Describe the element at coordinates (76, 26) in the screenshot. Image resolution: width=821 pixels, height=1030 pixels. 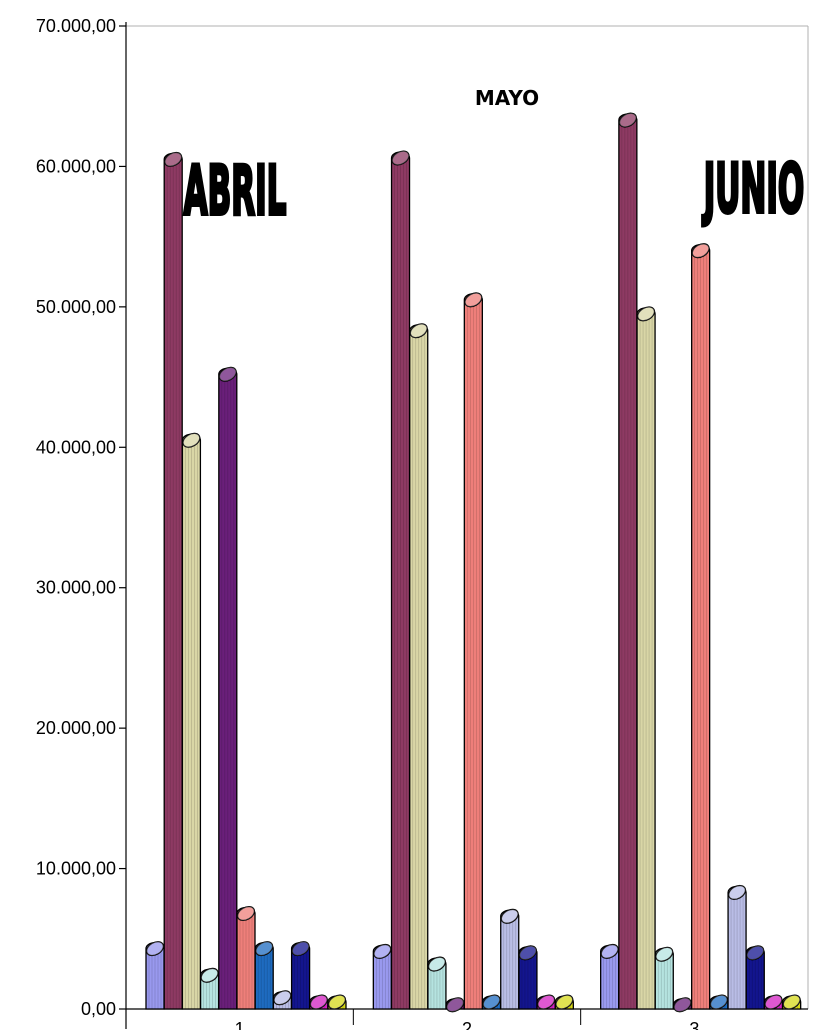
I see `y-tick-label: 70.000,00` at that location.